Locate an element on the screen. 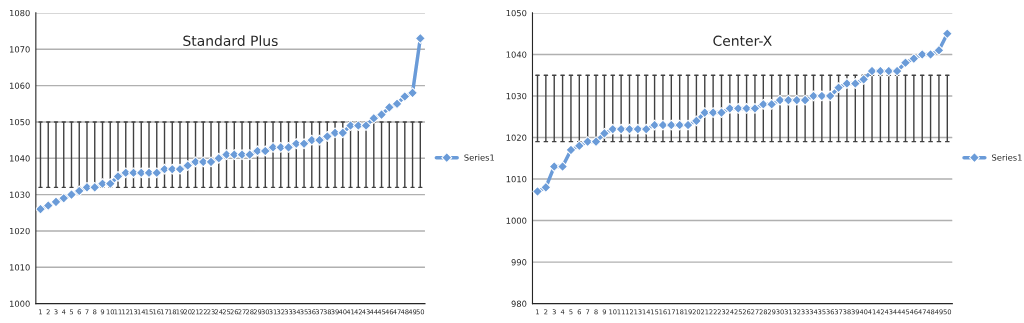 This screenshot has width=1024, height=323. text: Standard Plus is located at coordinates (230, 41).